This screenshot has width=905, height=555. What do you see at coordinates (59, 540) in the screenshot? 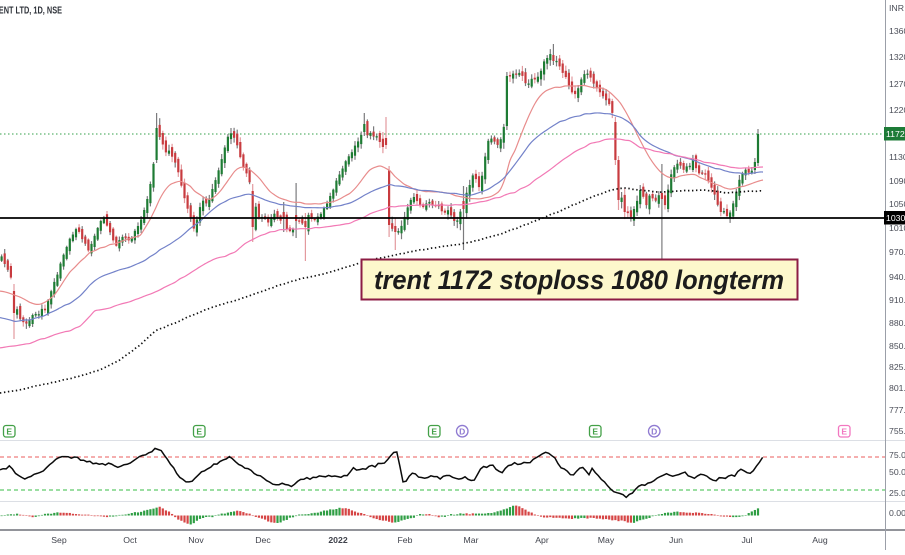
I see `svg-text: Sep` at bounding box center [59, 540].